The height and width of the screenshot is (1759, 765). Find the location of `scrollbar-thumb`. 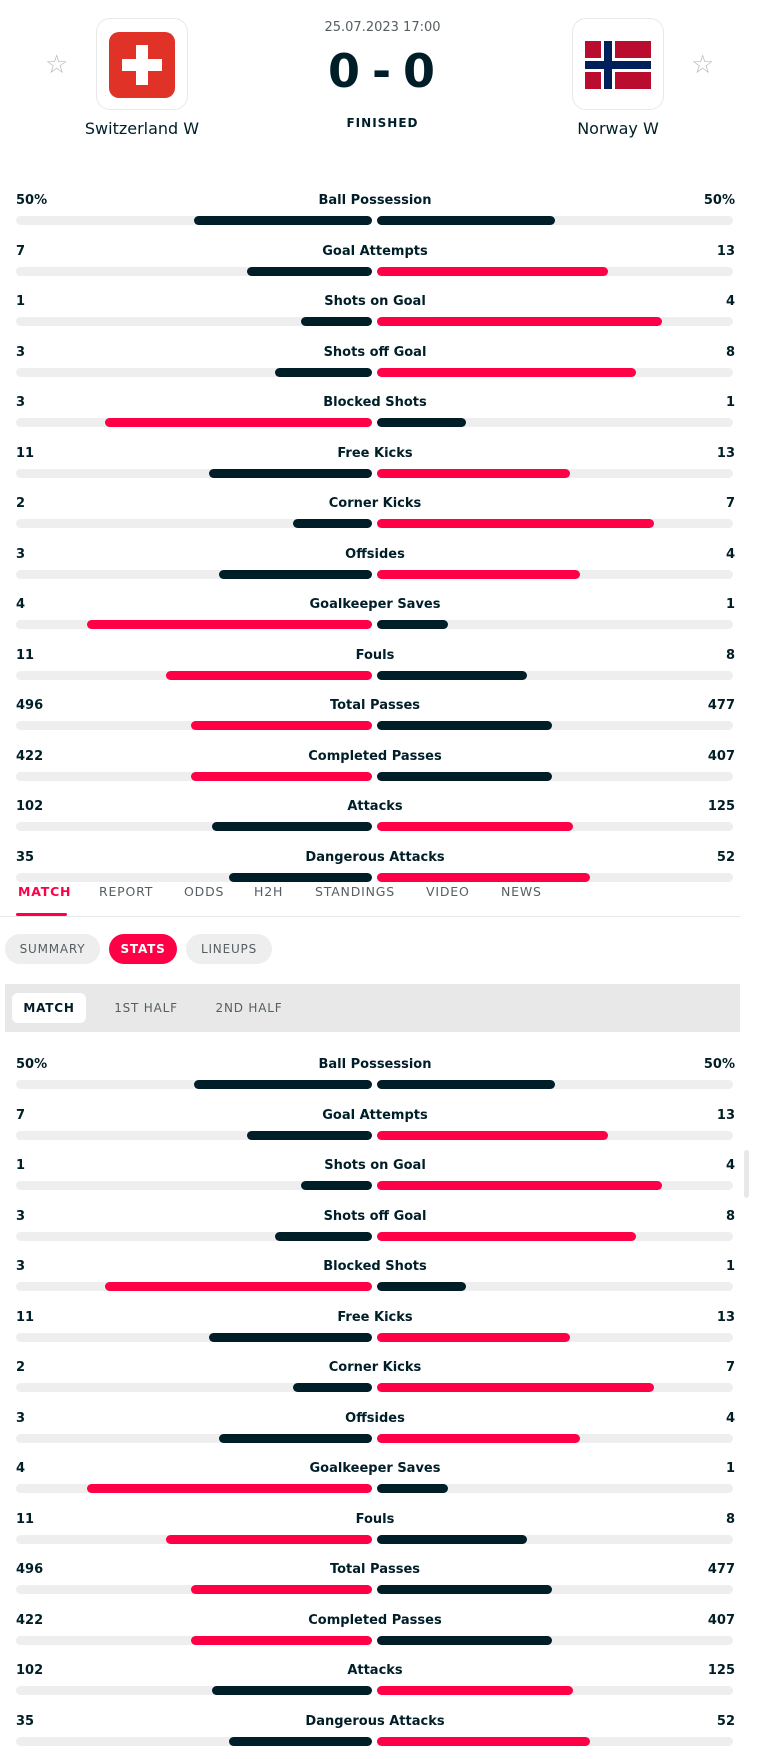

scrollbar-thumb is located at coordinates (746, 1174).